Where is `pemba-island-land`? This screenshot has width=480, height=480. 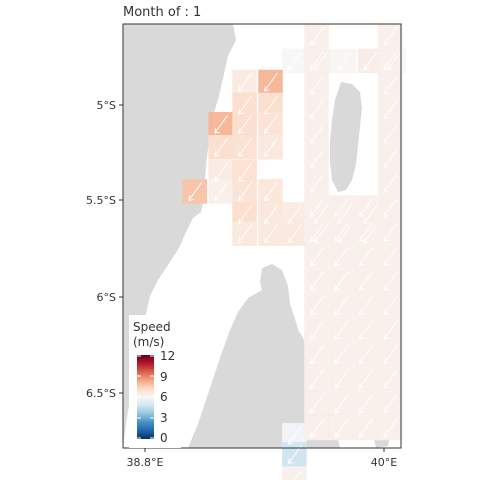
pemba-island-land is located at coordinates (346, 137).